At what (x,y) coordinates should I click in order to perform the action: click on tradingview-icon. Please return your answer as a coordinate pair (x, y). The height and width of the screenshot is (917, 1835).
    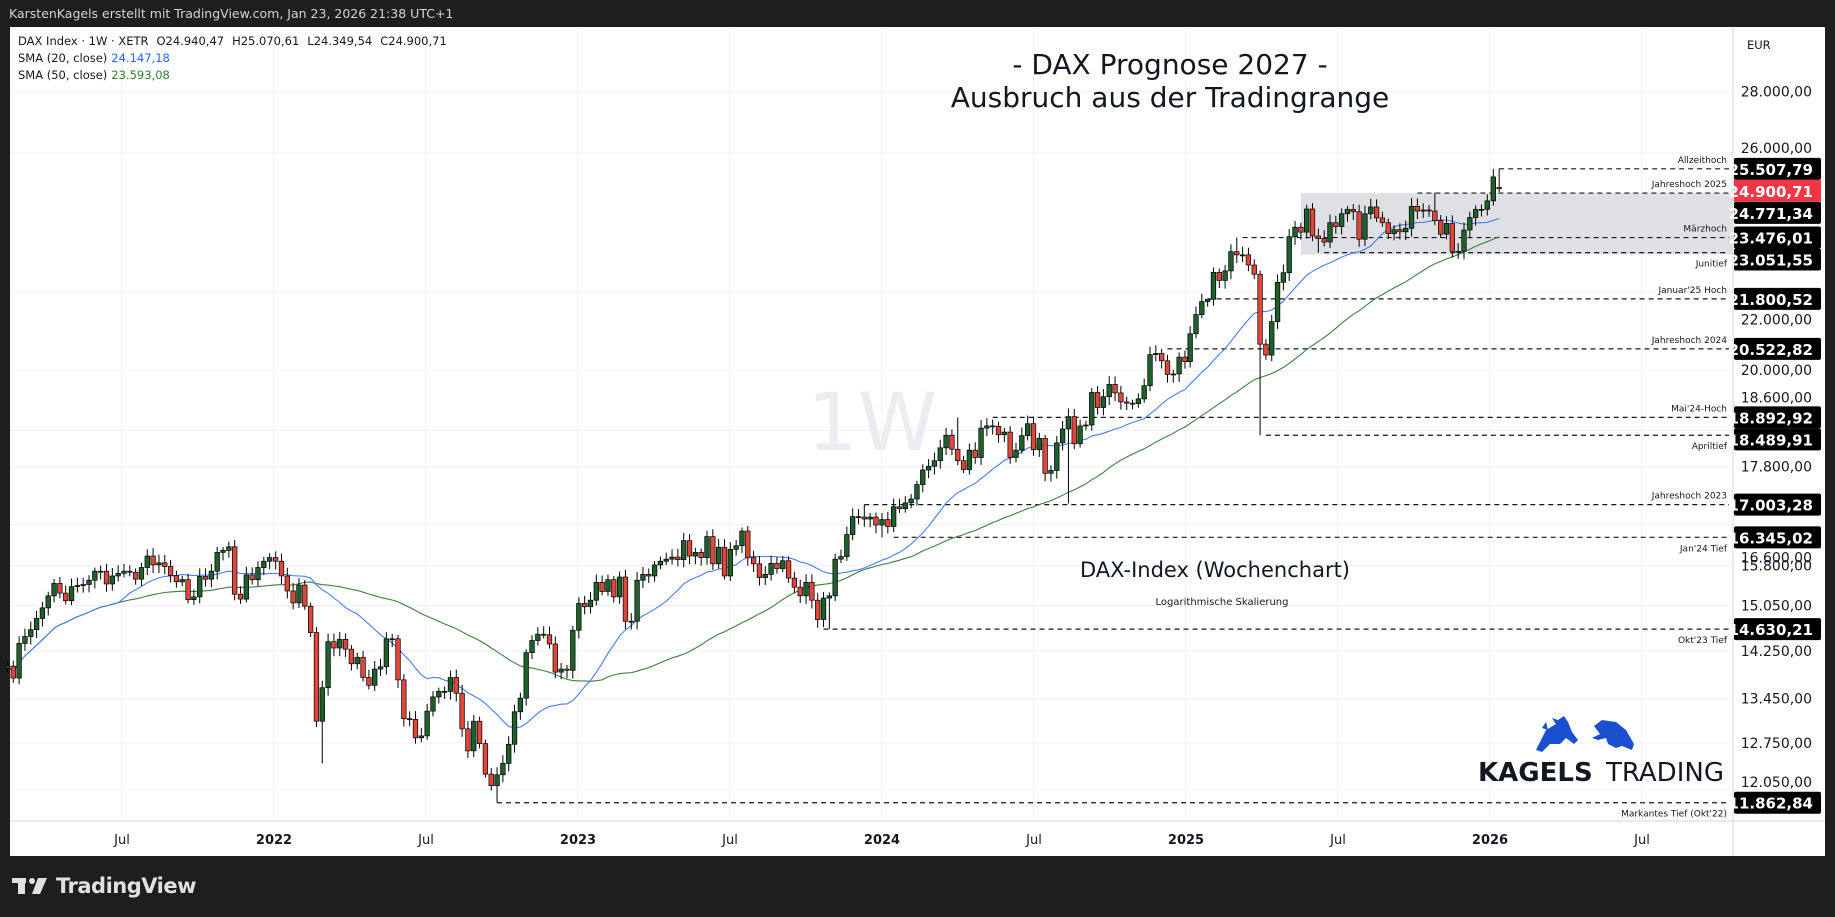
    Looking at the image, I should click on (29, 886).